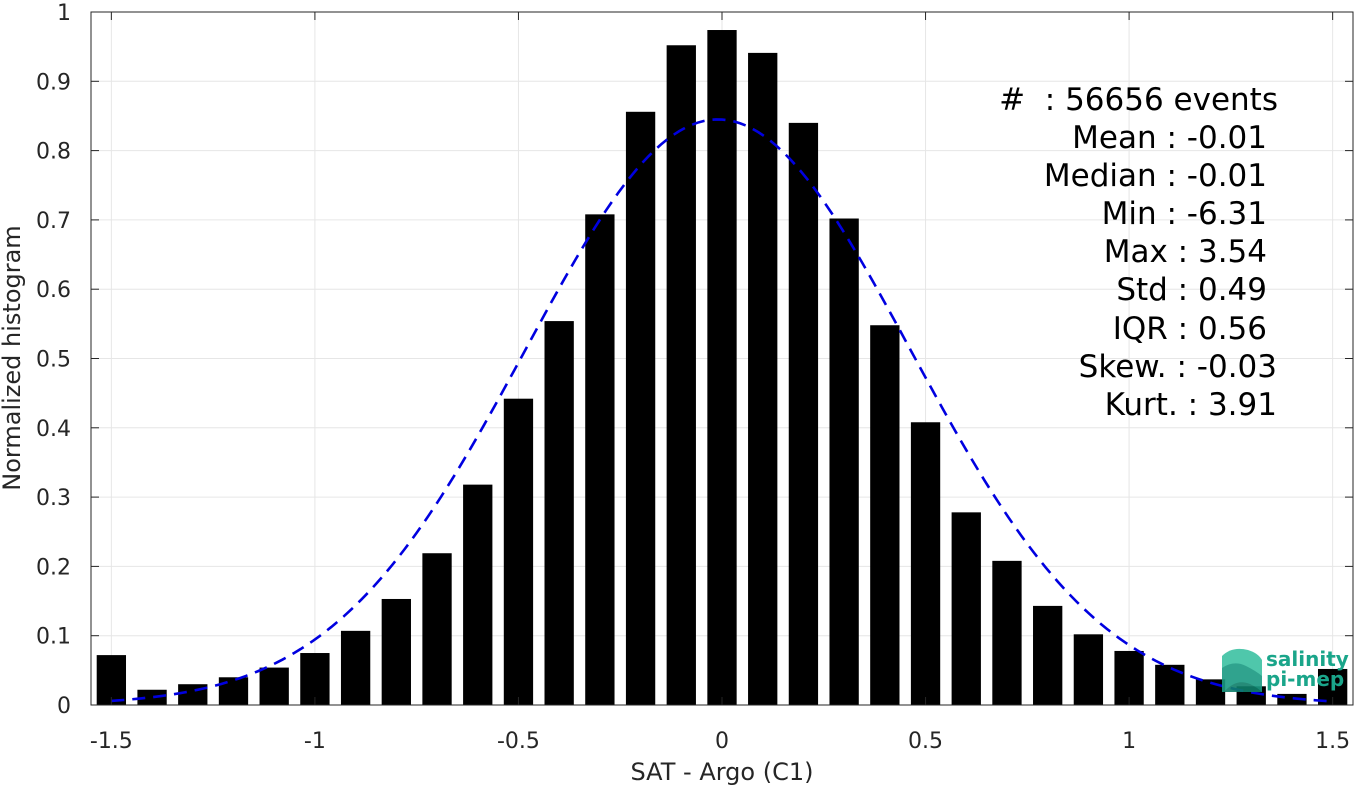 The height and width of the screenshot is (787, 1367). Describe the element at coordinates (64, 706) in the screenshot. I see `y-tick-label: 0` at that location.